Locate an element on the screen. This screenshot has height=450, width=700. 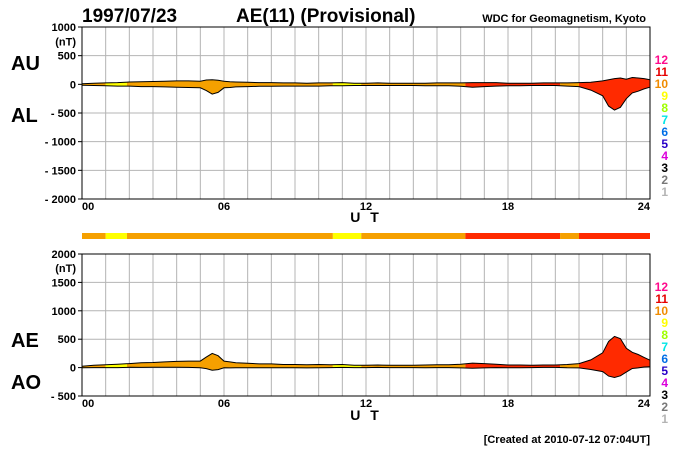
y-tick-label: - 2000 is located at coordinates (60, 200).